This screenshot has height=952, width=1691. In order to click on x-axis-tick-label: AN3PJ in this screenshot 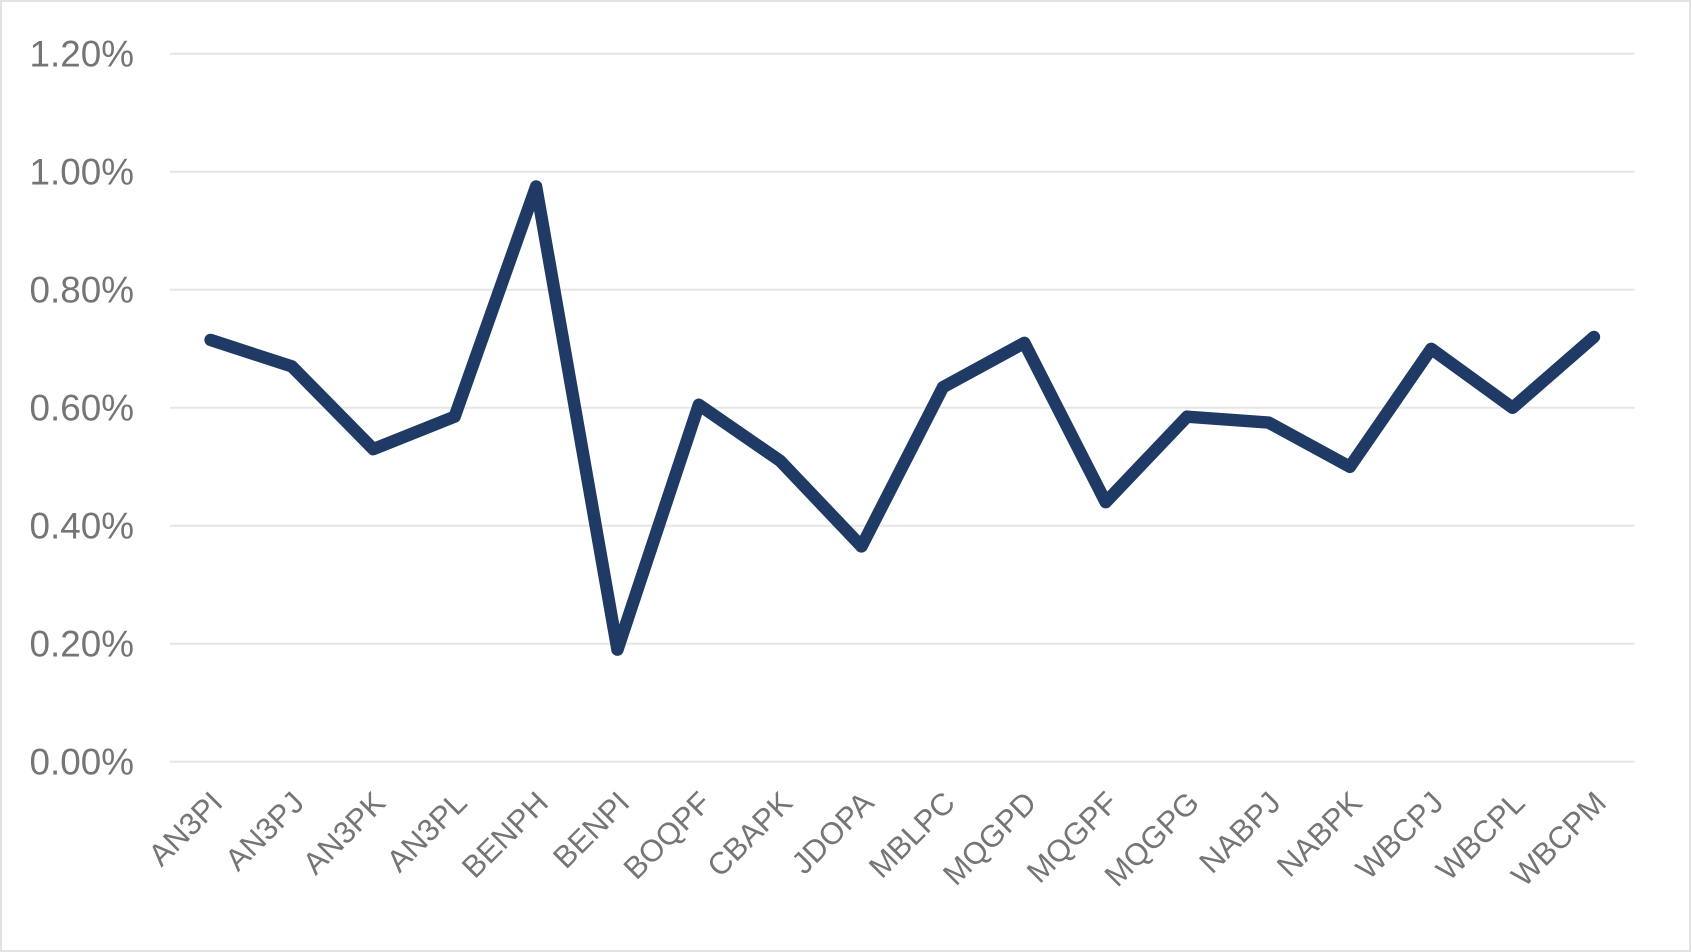, I will do `click(264, 831)`.